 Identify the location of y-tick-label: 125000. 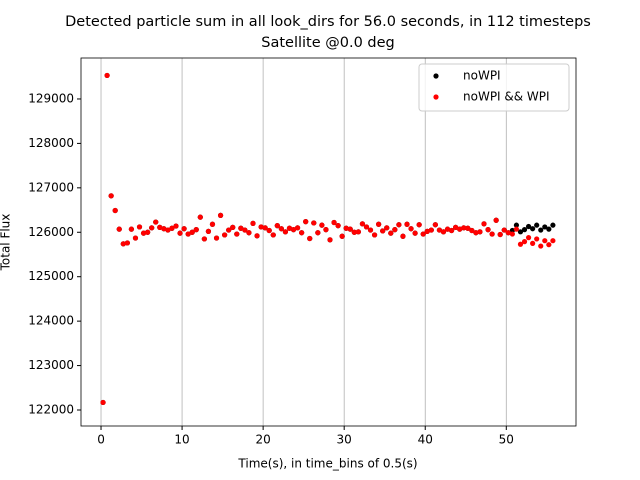
(51, 276).